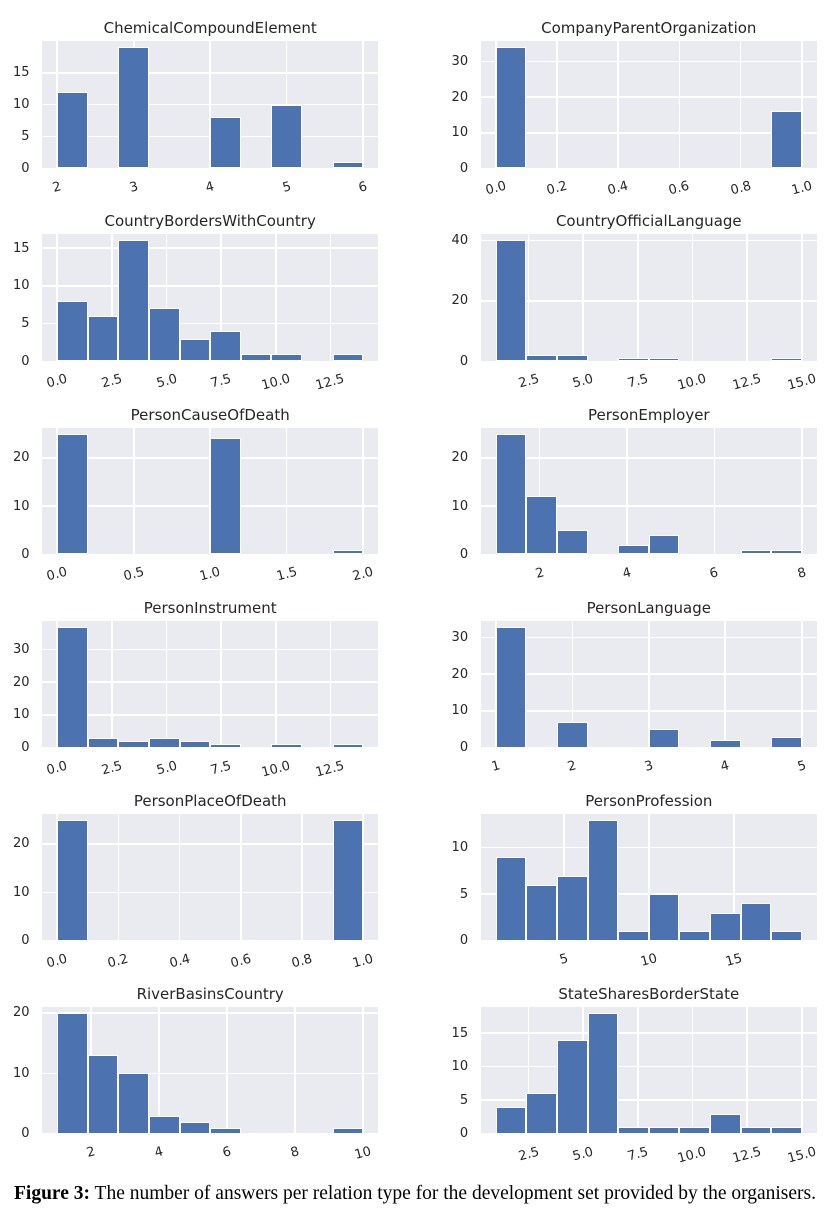 The height and width of the screenshot is (1226, 838). Describe the element at coordinates (286, 575) in the screenshot. I see `x-tick-label: 1.5` at that location.